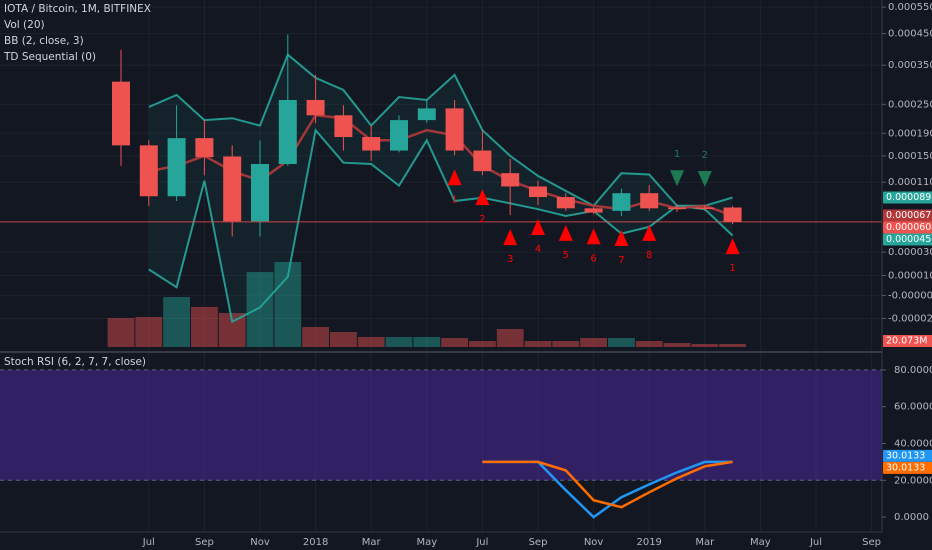  Describe the element at coordinates (648, 542) in the screenshot. I see `x-tick-label: 2019` at that location.